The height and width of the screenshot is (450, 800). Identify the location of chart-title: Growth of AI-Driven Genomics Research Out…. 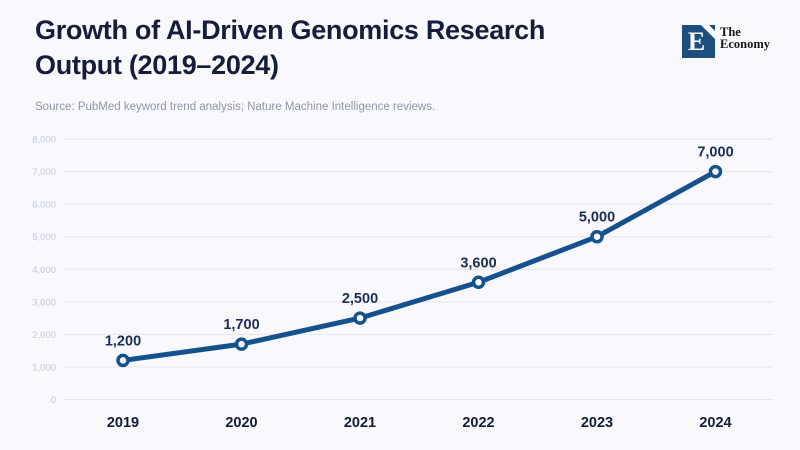
(290, 48).